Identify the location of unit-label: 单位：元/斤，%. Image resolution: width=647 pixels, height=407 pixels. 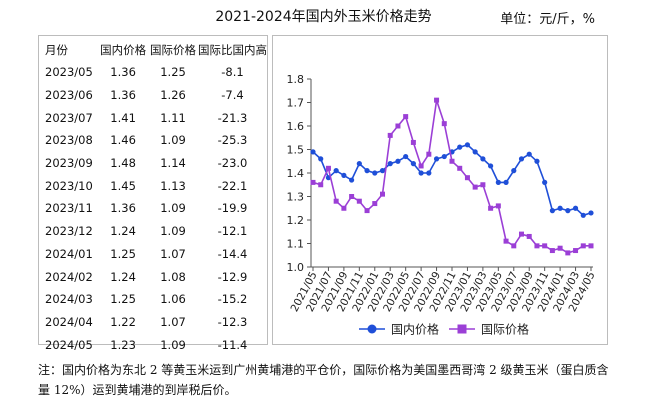
(547, 19).